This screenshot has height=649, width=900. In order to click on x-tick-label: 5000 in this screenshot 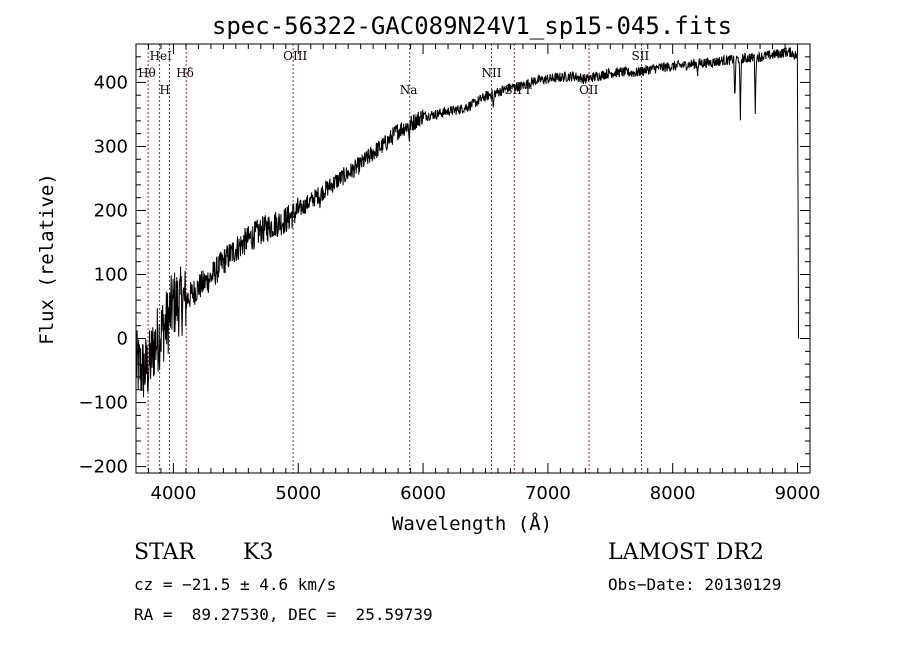, I will do `click(298, 493)`.